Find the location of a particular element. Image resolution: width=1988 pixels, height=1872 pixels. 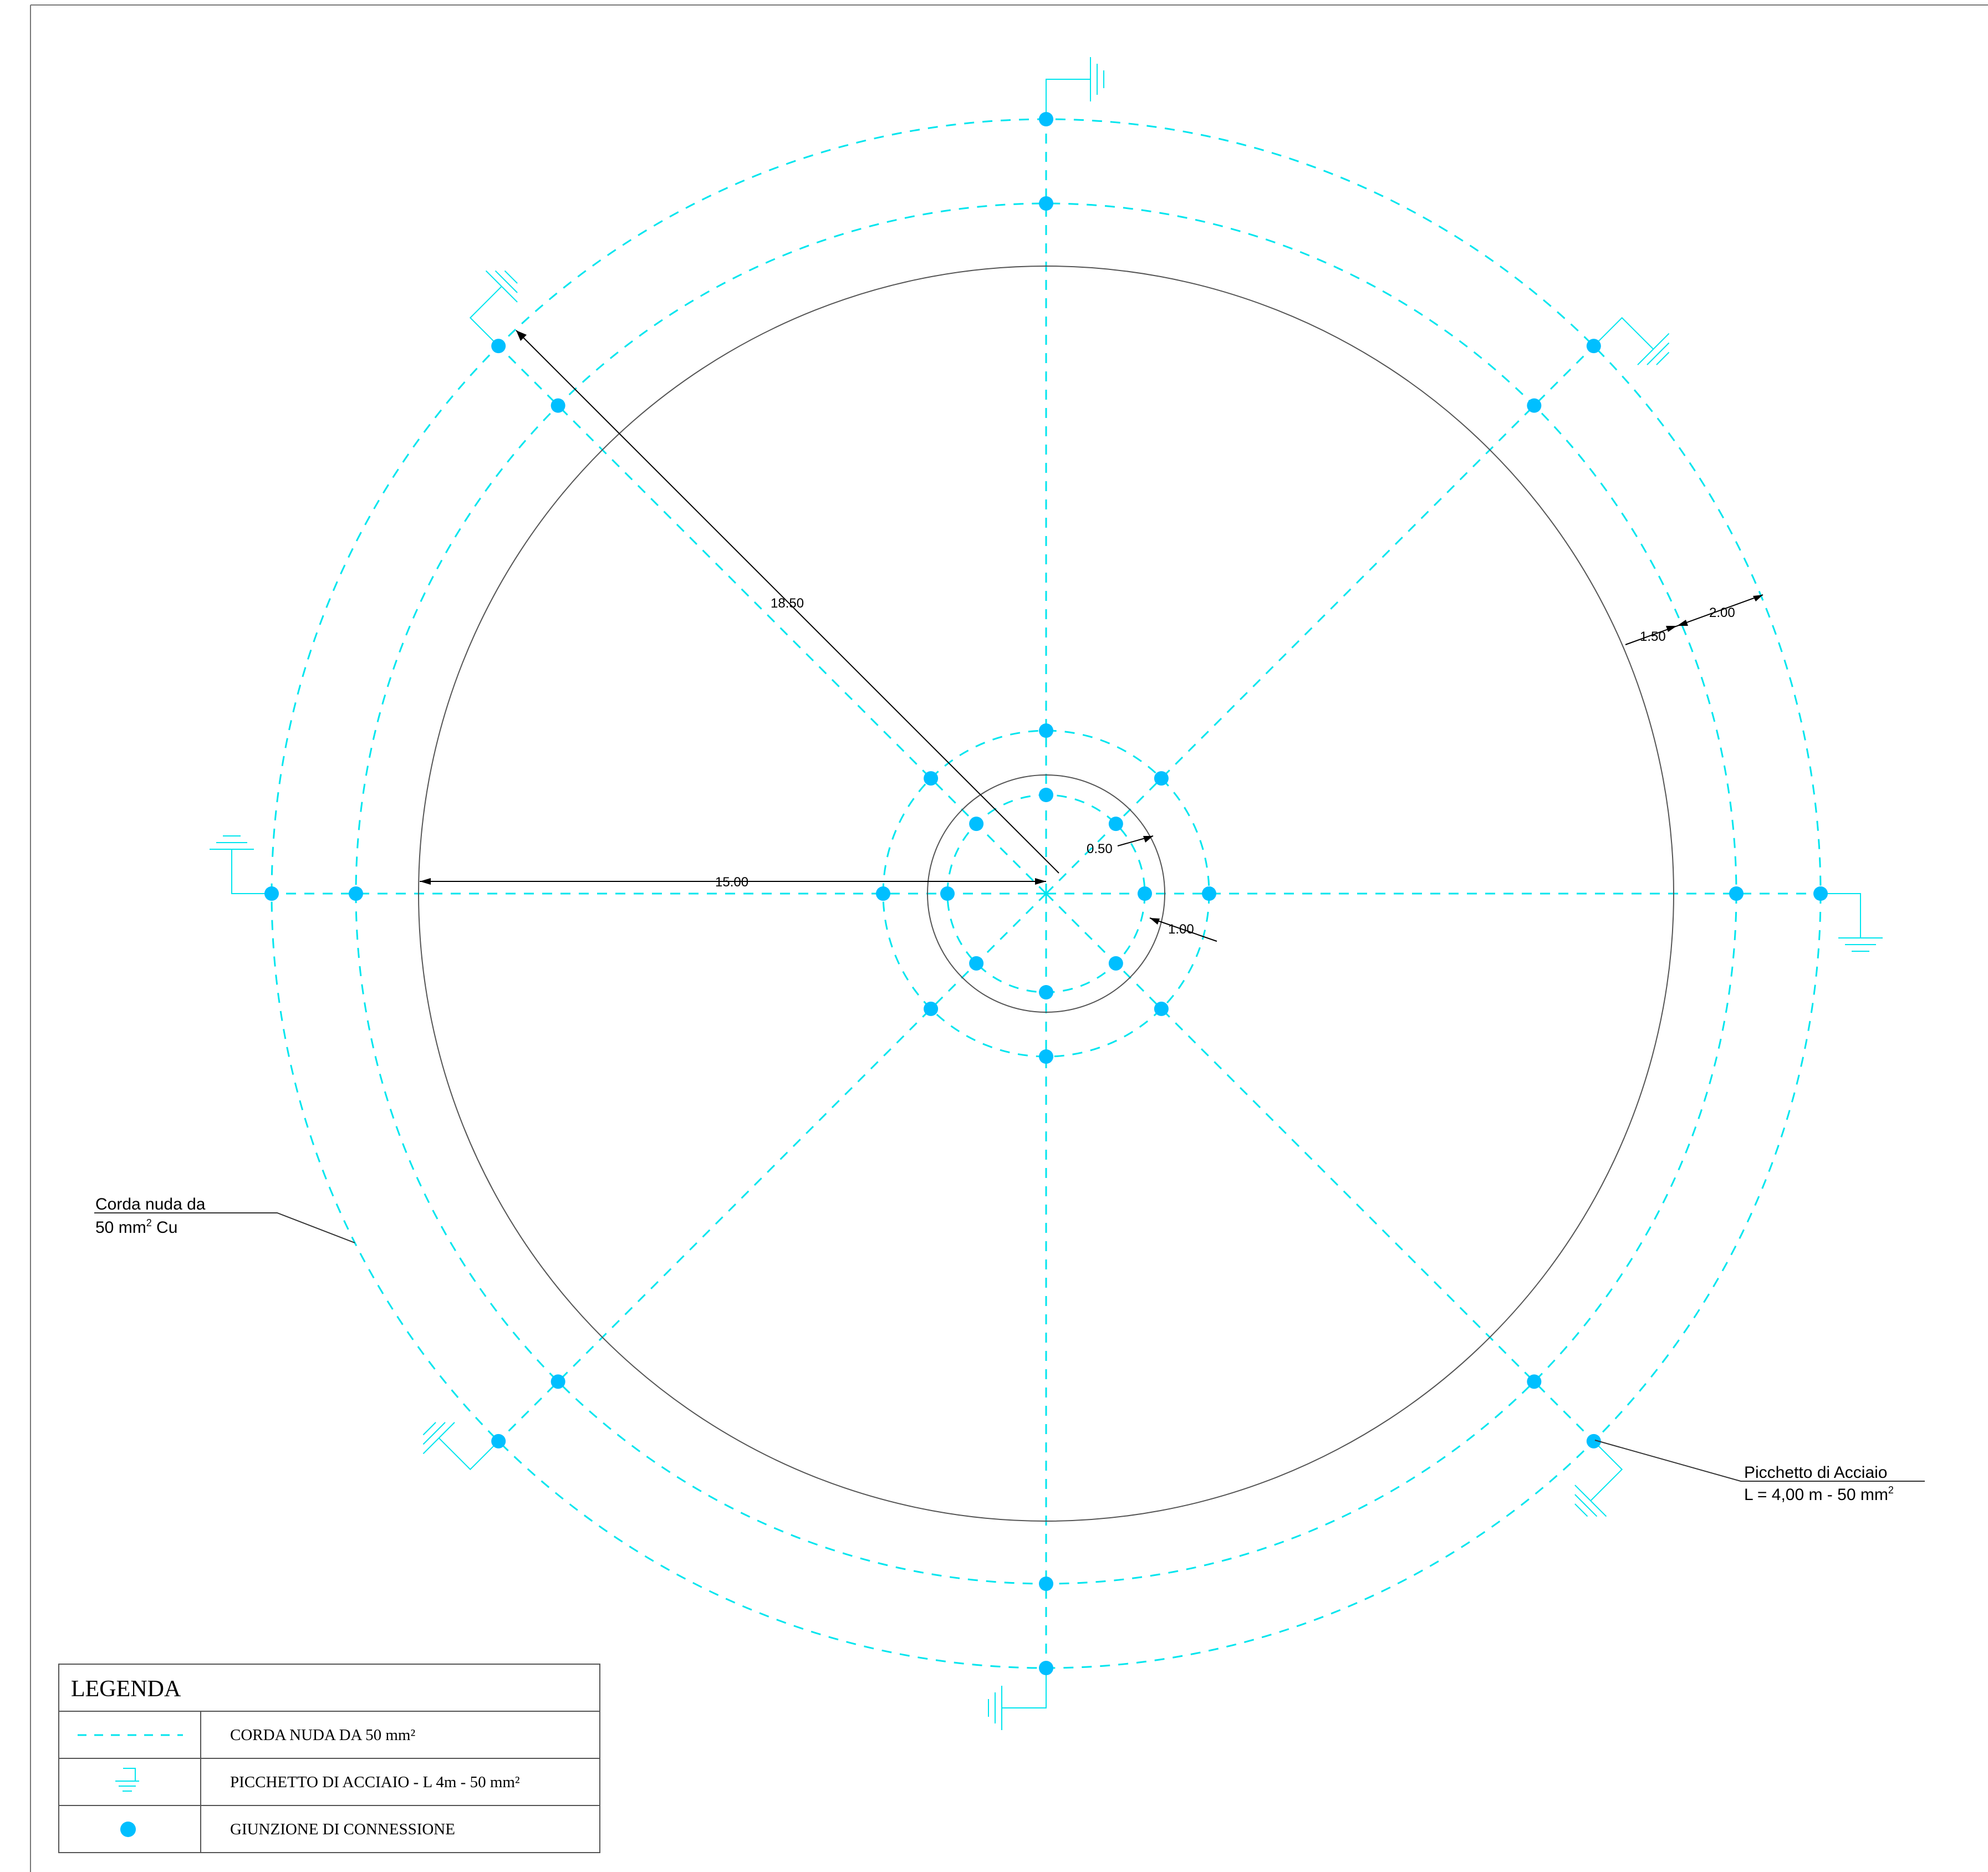

dimension-label-15-00: 15.00 is located at coordinates (732, 882).